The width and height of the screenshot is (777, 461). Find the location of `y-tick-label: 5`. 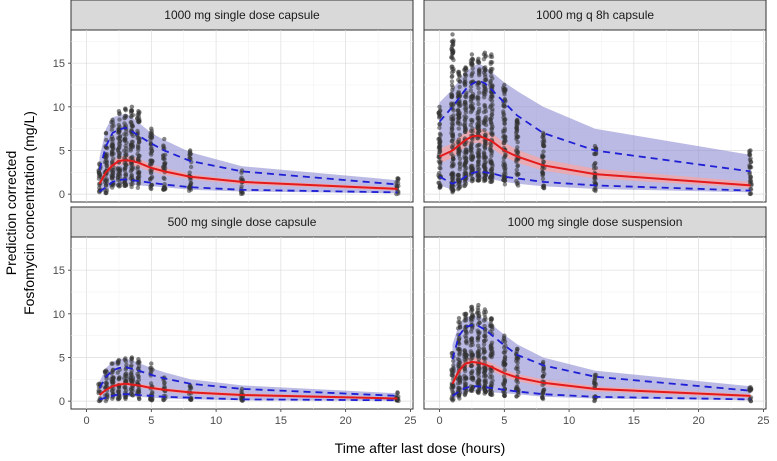

y-tick-label: 5 is located at coordinates (62, 151).